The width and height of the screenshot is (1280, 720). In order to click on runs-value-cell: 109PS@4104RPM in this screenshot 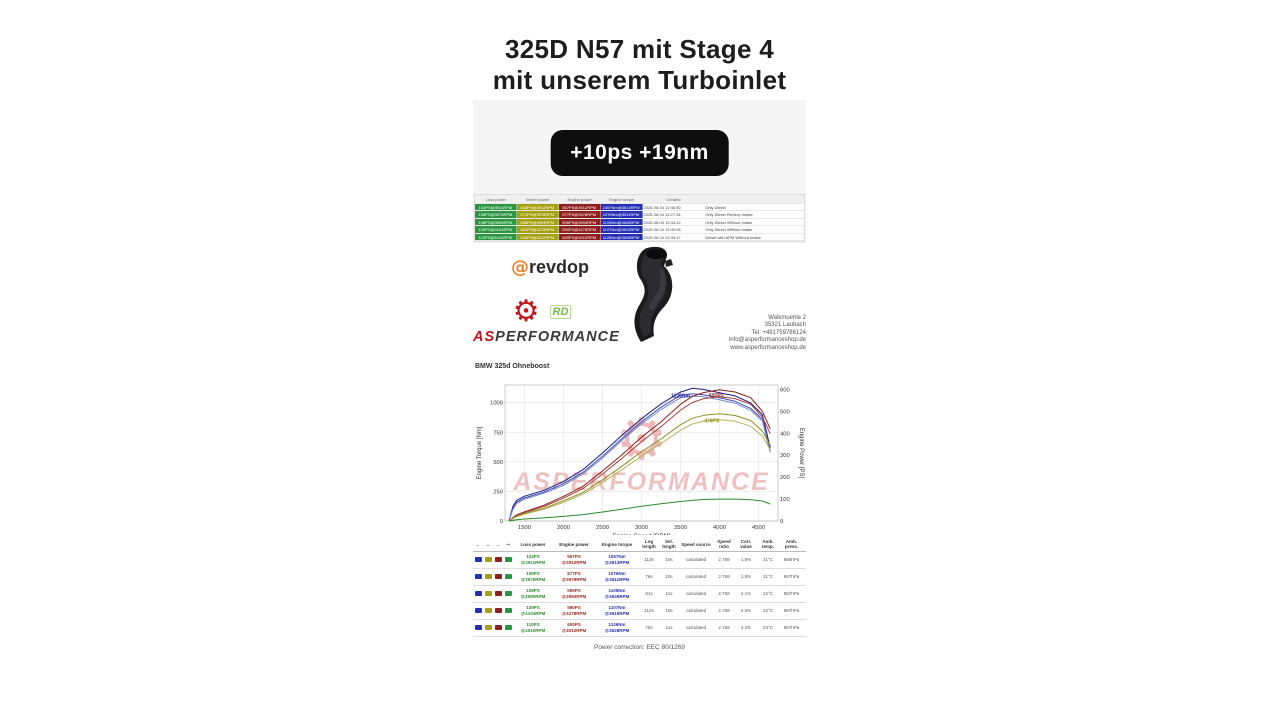, I will do `click(496, 229)`.